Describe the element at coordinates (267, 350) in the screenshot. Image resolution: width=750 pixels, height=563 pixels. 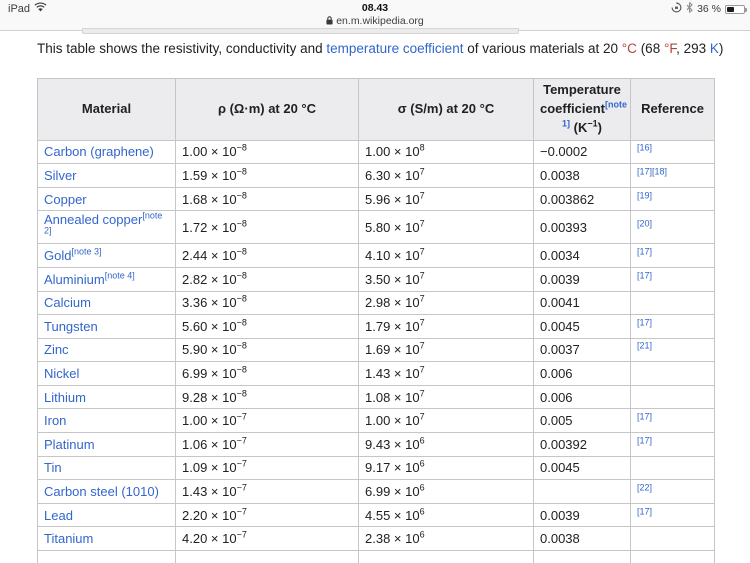
I see `resistivity-cell: 5.90 × 10−8` at that location.